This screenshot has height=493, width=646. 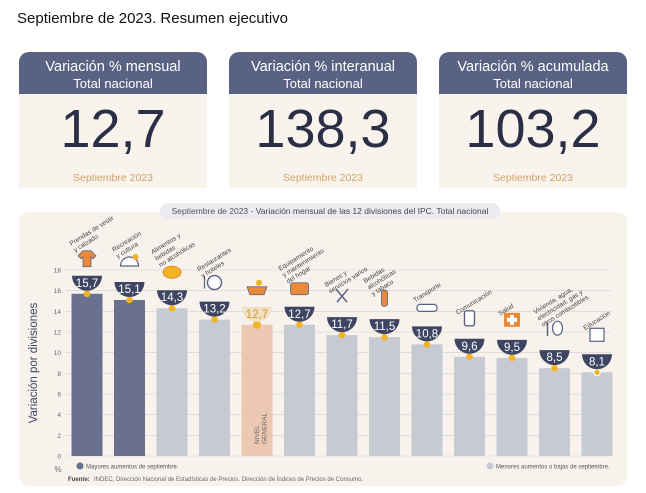 I want to click on general-level-label-line: NIVEL, so click(x=257, y=434).